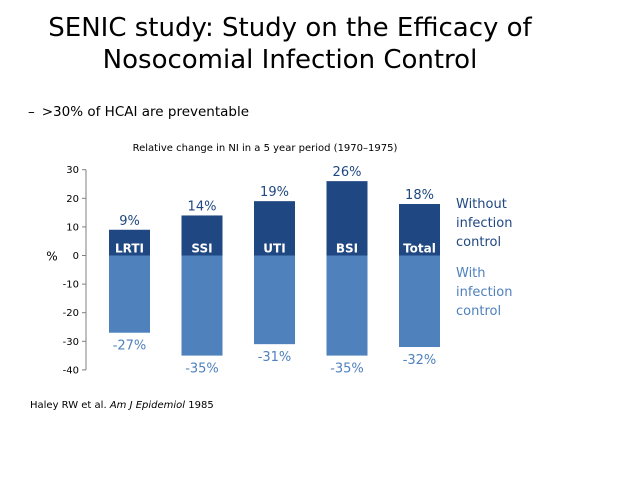  Describe the element at coordinates (71, 342) in the screenshot. I see `y-tick-label: -30` at that location.